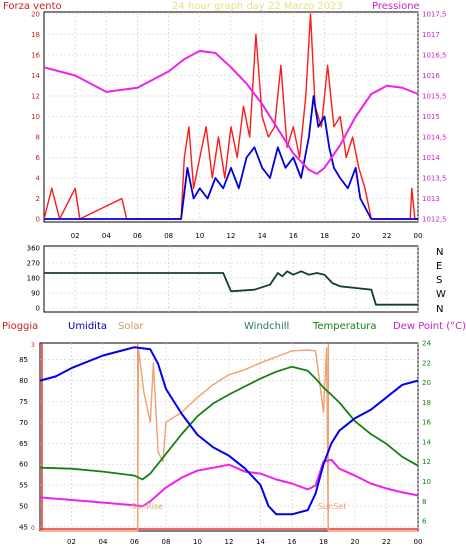 The image size is (466, 555). Describe the element at coordinates (23, 381) in the screenshot. I see `bot-left-tick: 80` at that location.